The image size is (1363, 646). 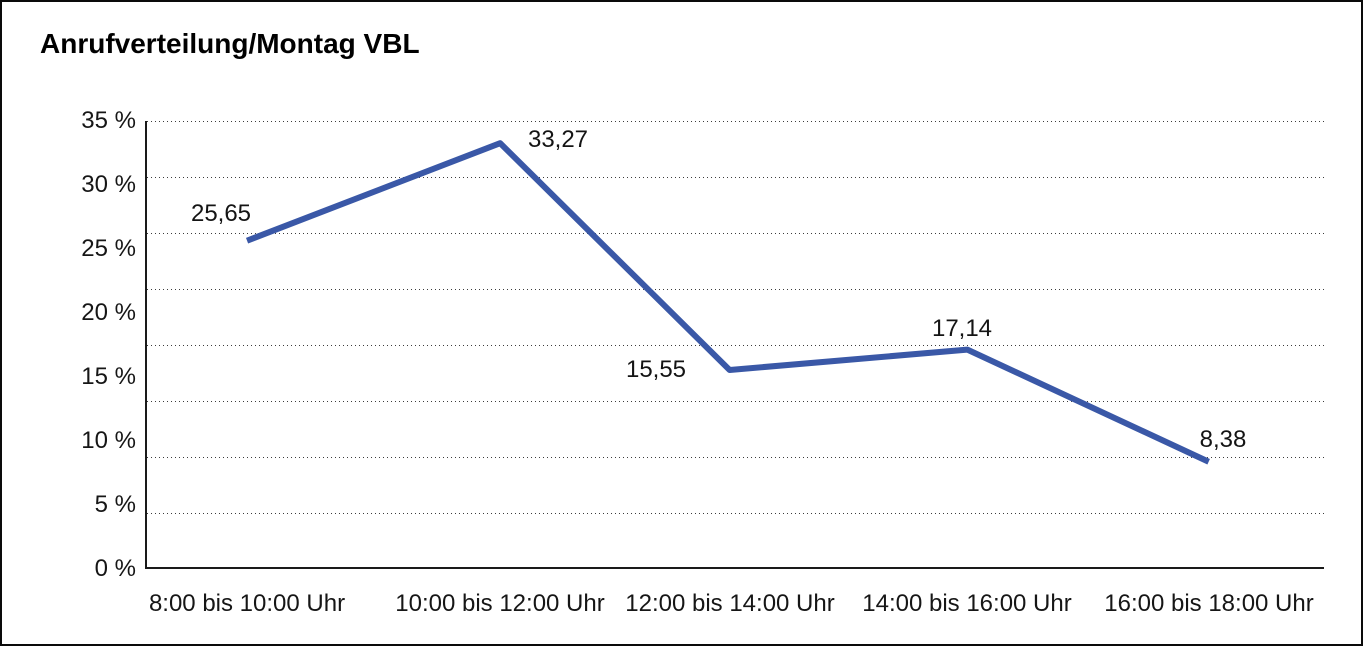 I want to click on x-axis-line, so click(x=734, y=568).